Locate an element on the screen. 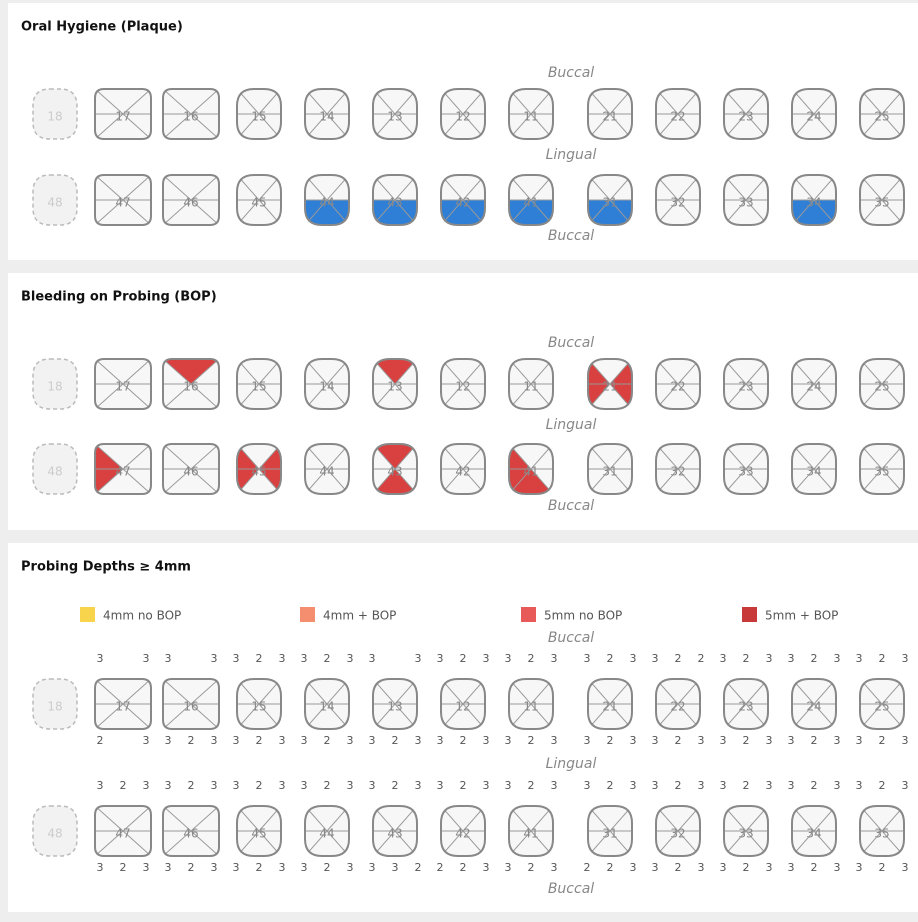  tooth: 16 is located at coordinates (191, 704).